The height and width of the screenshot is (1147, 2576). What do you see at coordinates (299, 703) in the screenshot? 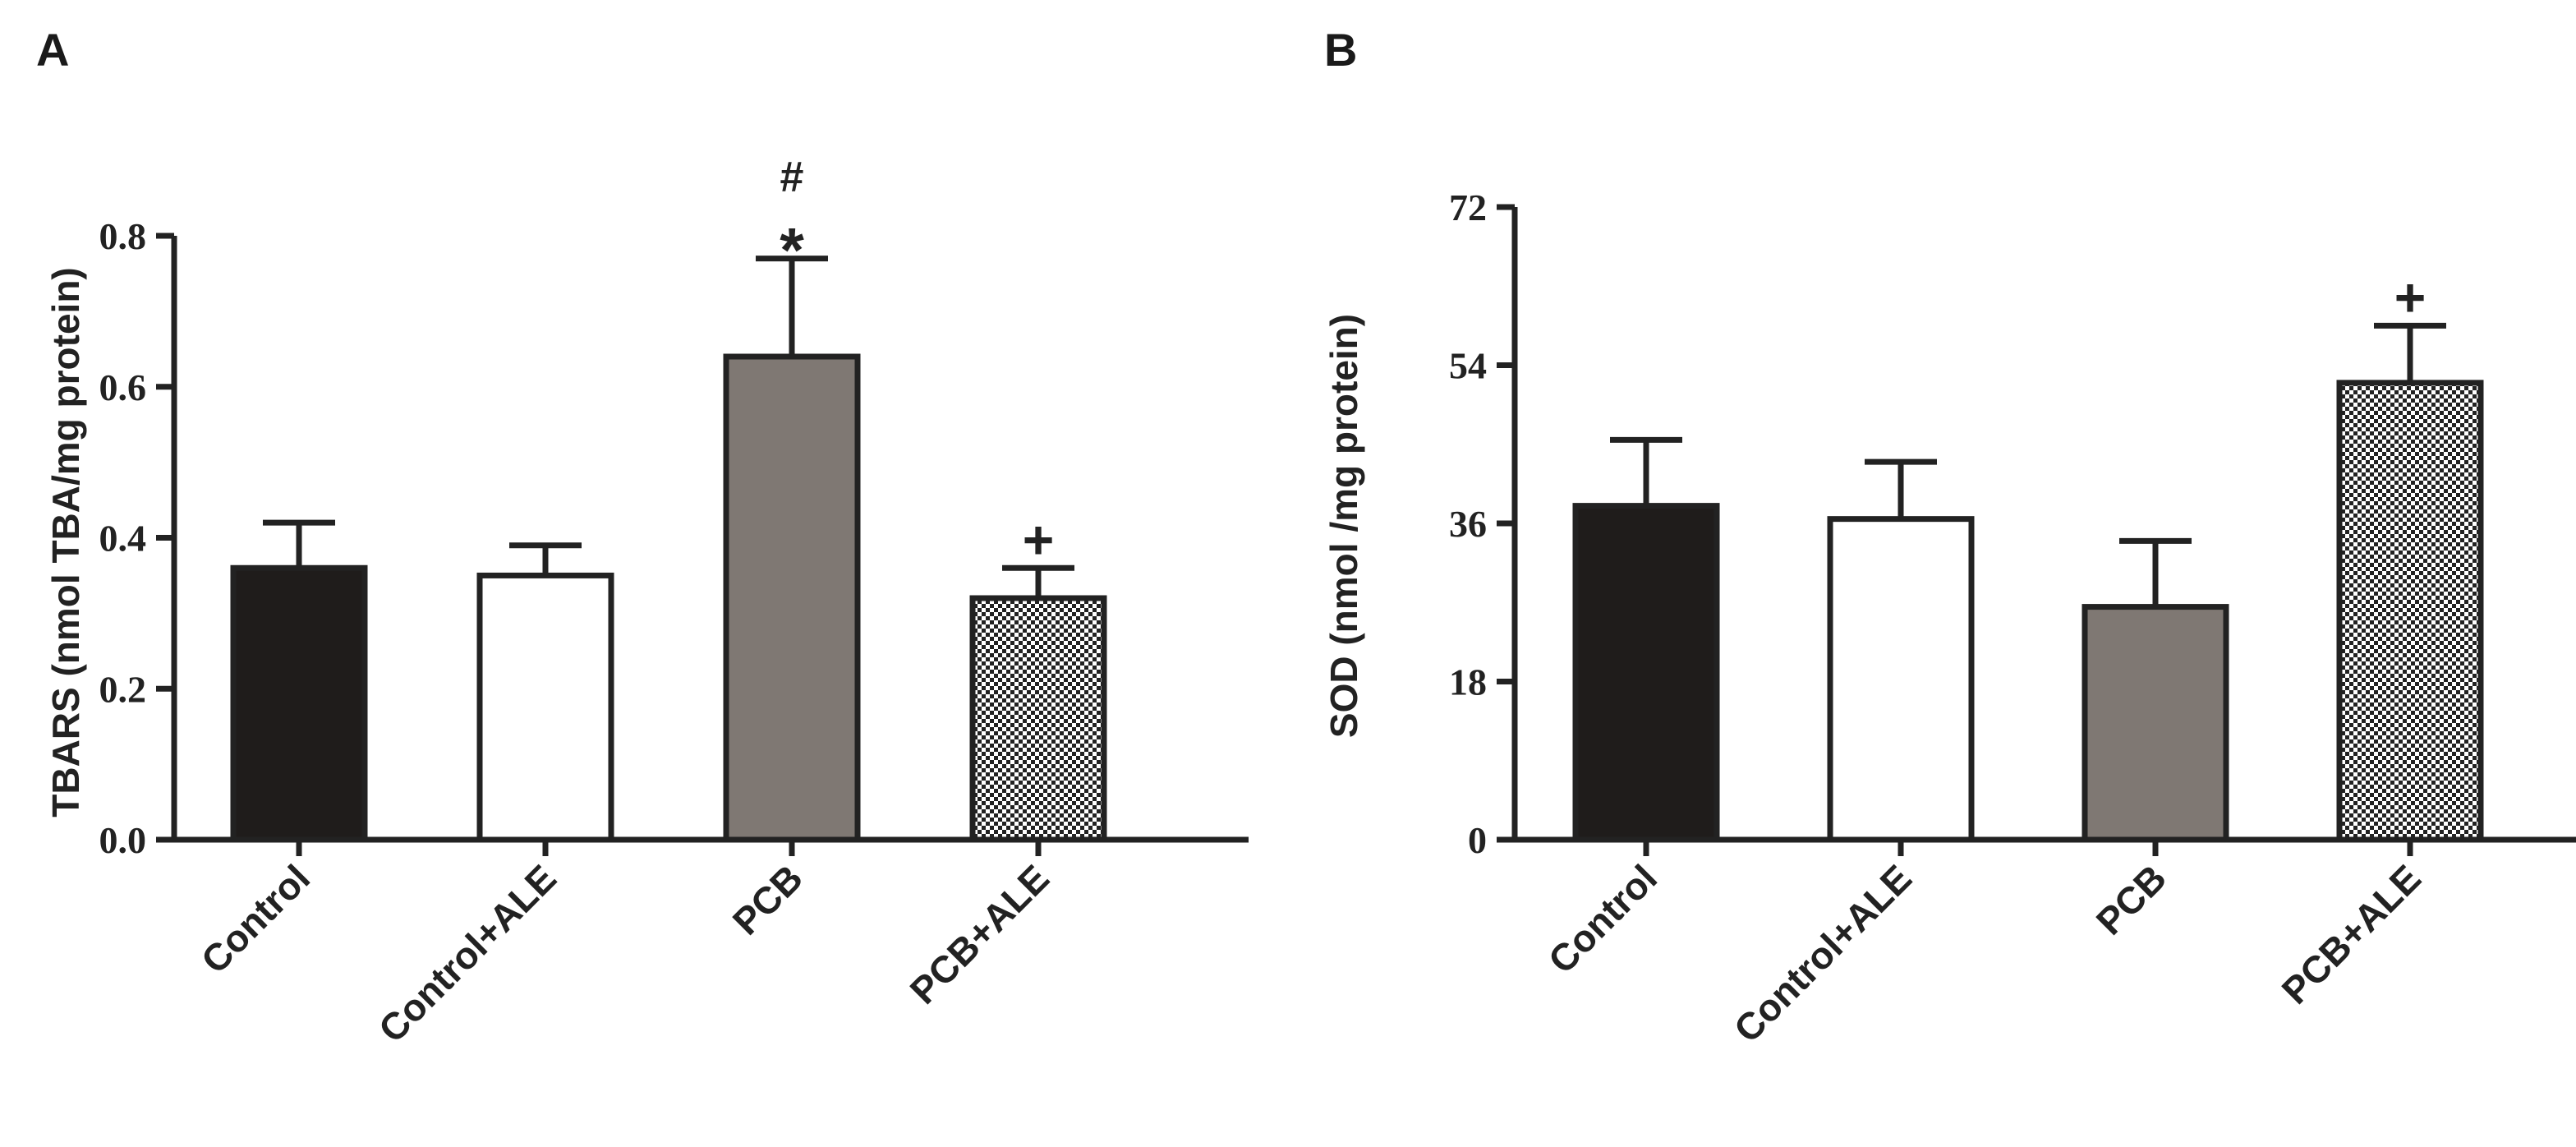
I see `bar-a-control` at bounding box center [299, 703].